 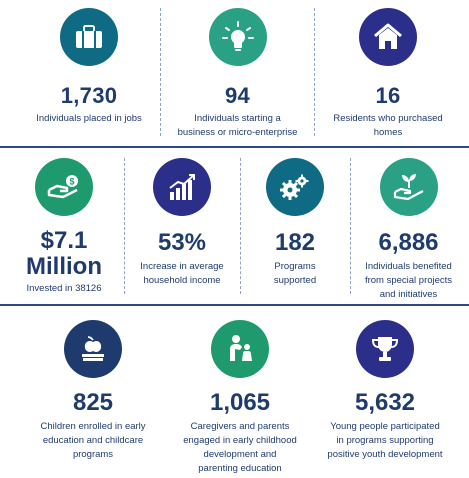 What do you see at coordinates (182, 187) in the screenshot?
I see `growth-chart-icon` at bounding box center [182, 187].